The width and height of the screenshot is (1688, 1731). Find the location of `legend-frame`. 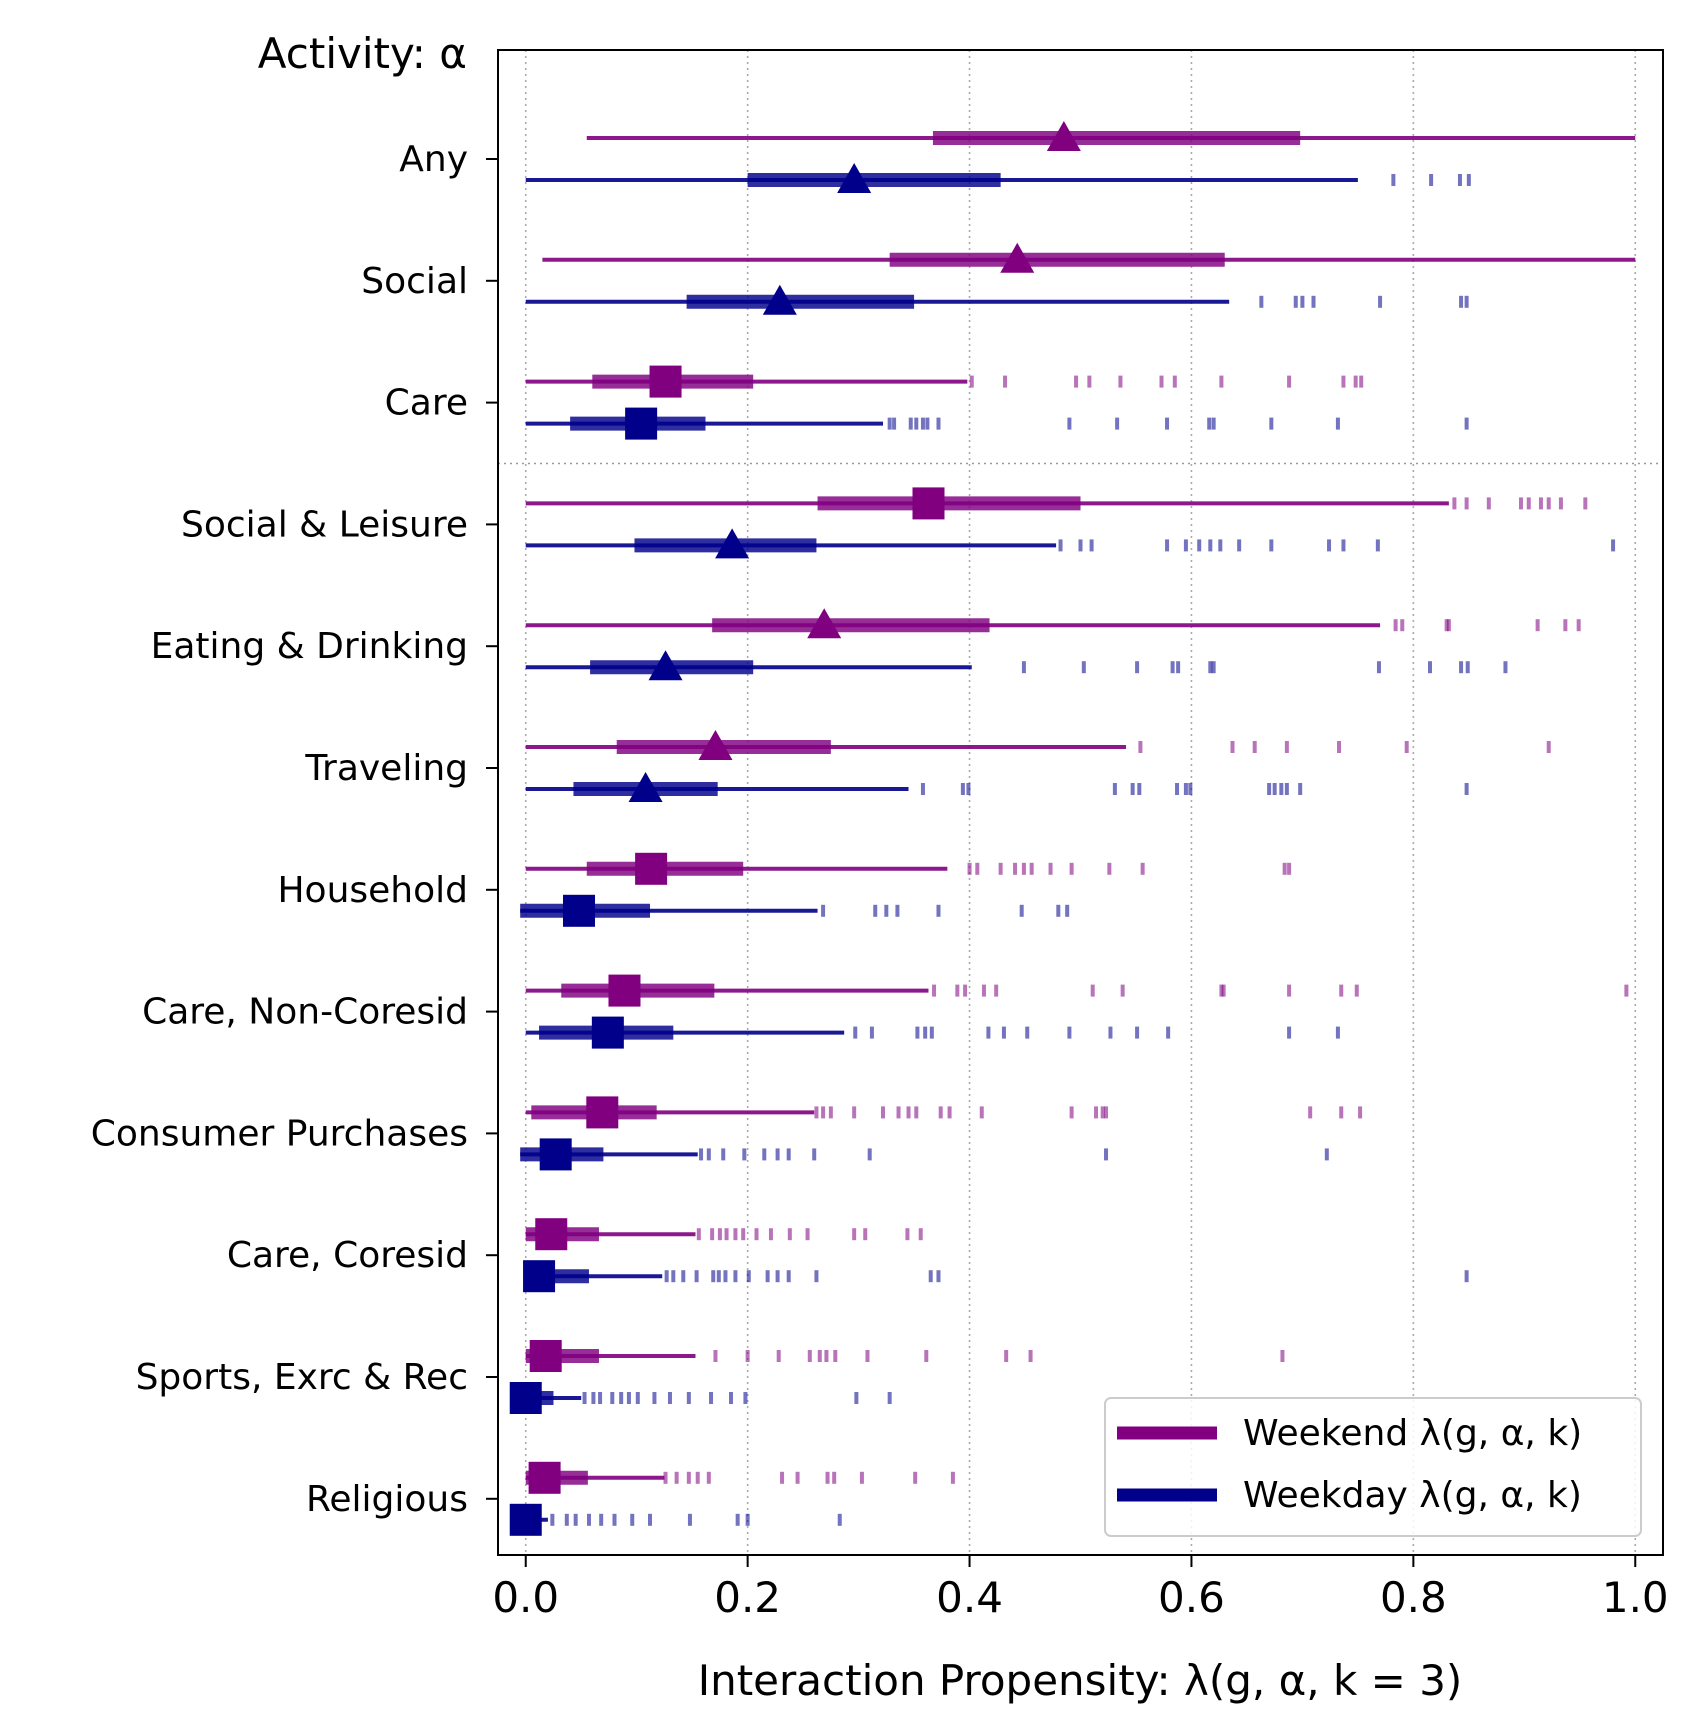

legend-frame is located at coordinates (1373, 1467).